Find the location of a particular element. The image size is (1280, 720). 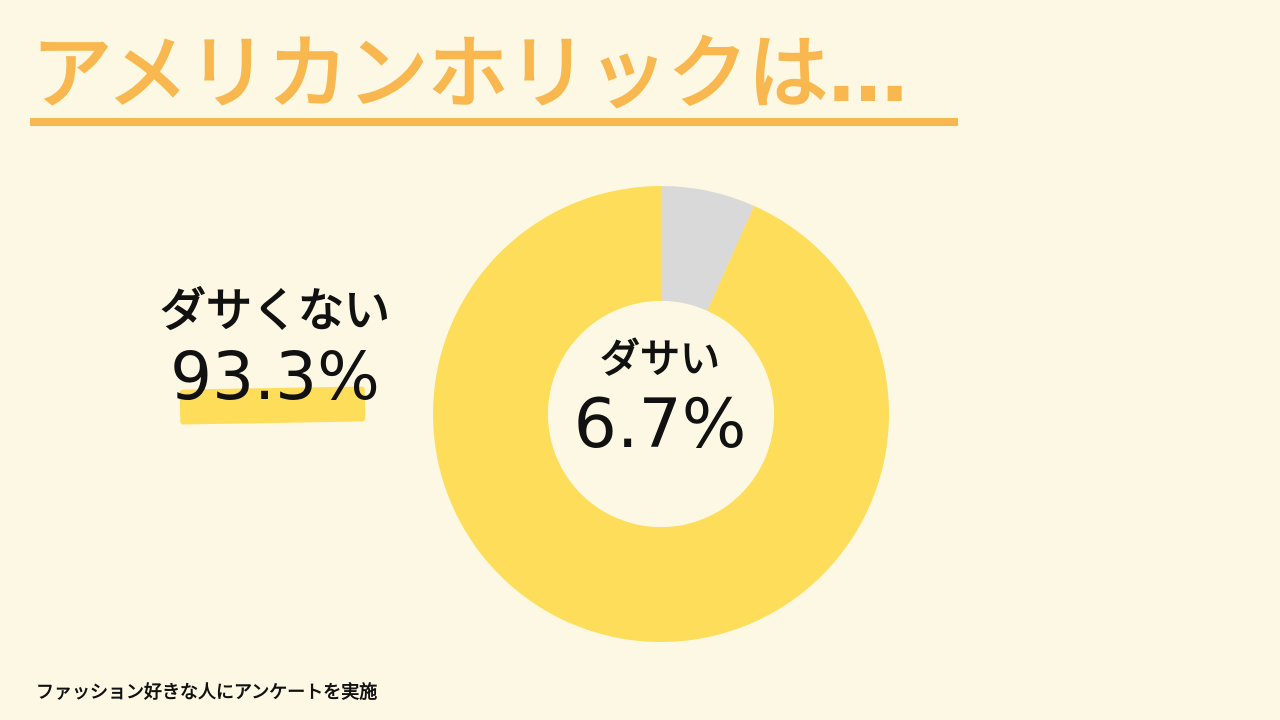

survey-footnote: ファッション好きな人にアンケートを実施 is located at coordinates (207, 692).